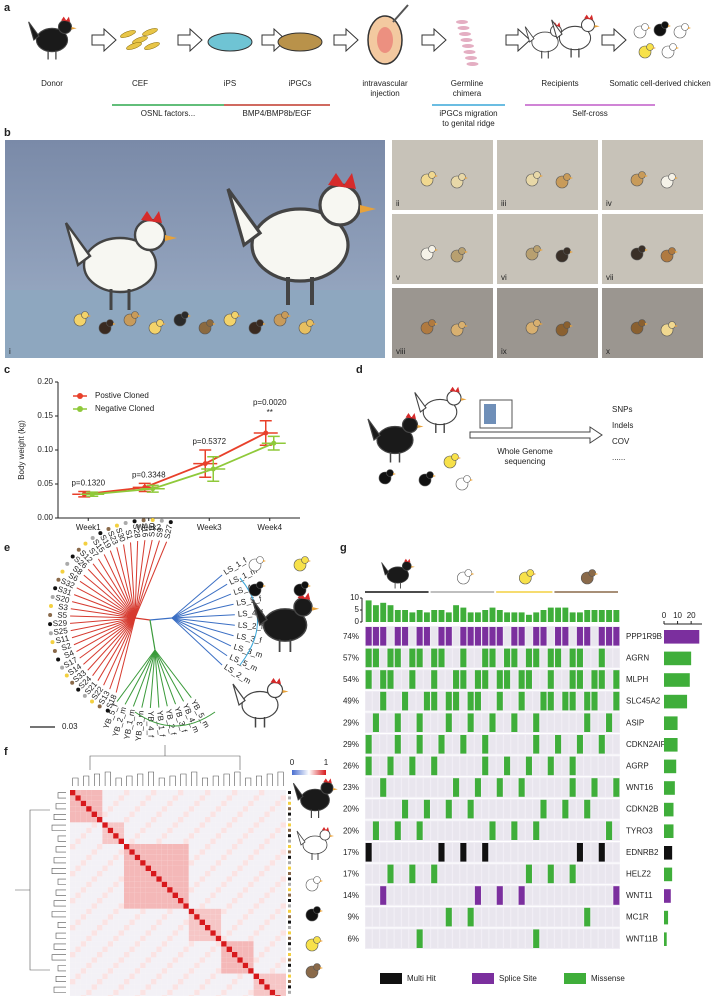  What do you see at coordinates (7, 133) in the screenshot?
I see `panel-label: b` at bounding box center [7, 133].